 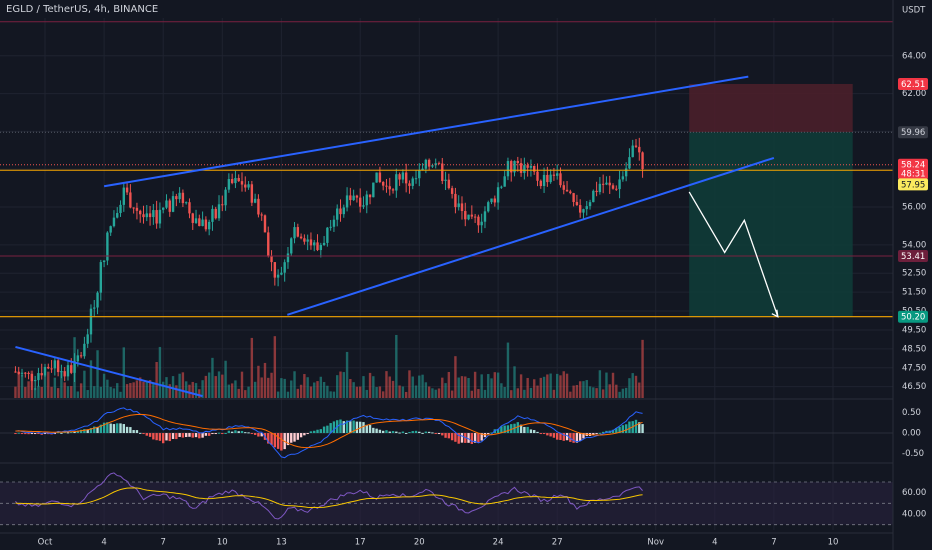 I want to click on macd-pane, so click(x=446, y=433).